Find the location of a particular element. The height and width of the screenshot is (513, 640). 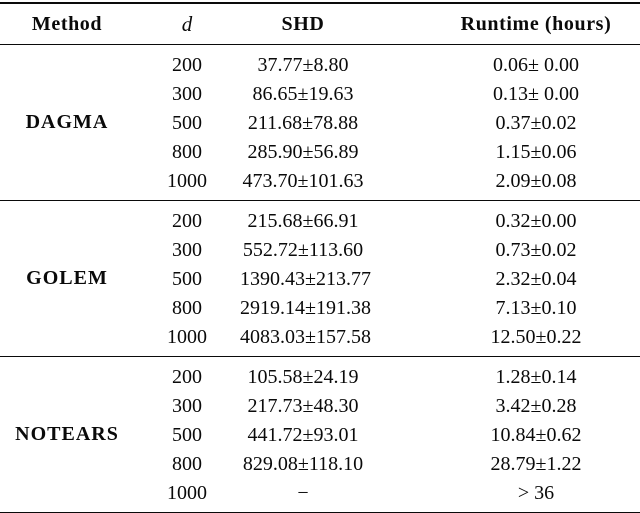

table-row: 300 86.65±19.63 0.13± 0.00 is located at coordinates (320, 94).